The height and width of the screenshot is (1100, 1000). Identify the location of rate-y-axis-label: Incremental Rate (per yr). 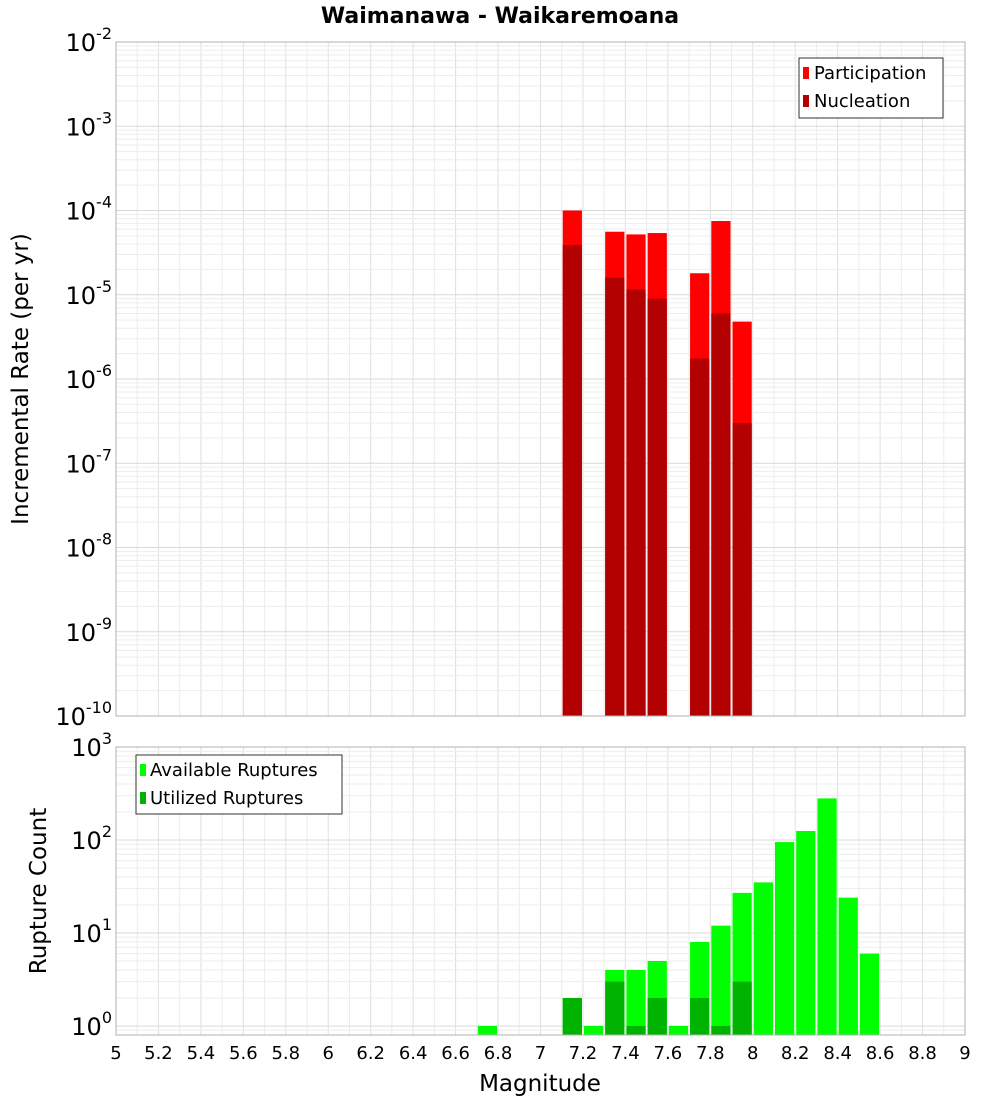
(21, 379).